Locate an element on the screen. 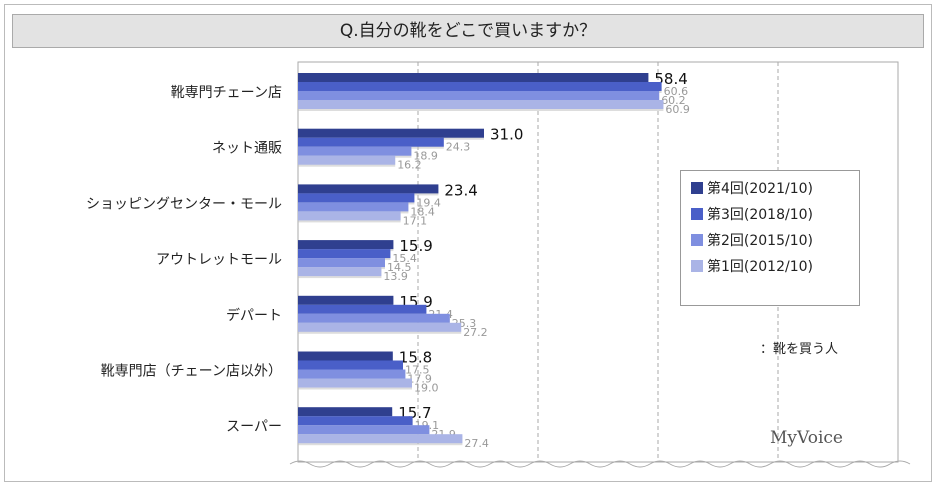 Image resolution: width=938 pixels, height=488 pixels. data-label: 27.2 is located at coordinates (475, 332).